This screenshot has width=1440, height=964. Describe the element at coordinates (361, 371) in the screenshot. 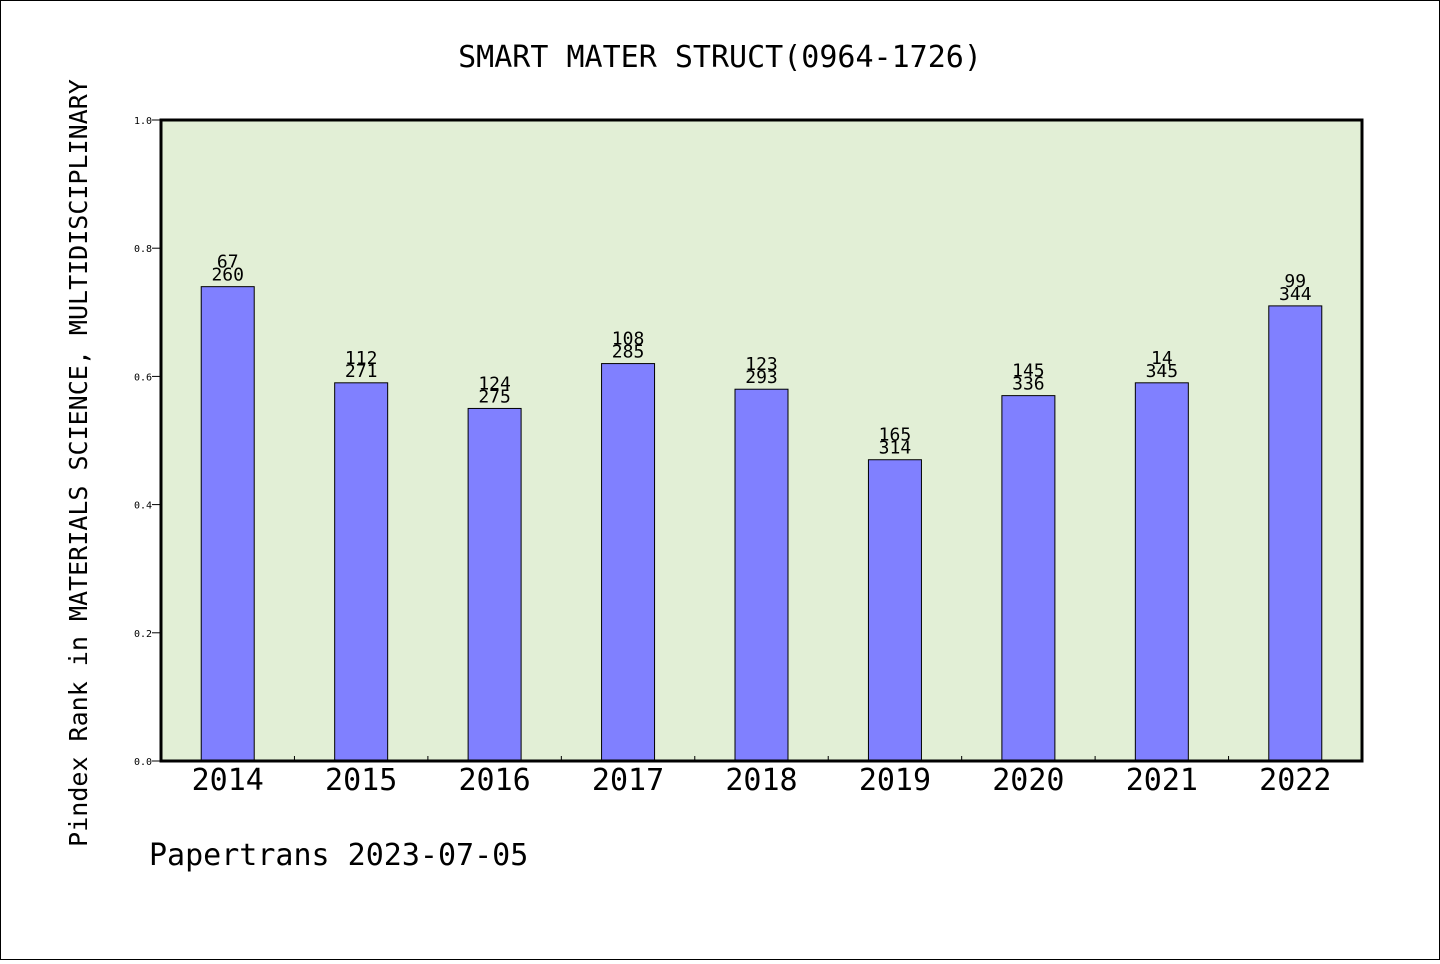

I see `bar-total-label: 271` at that location.